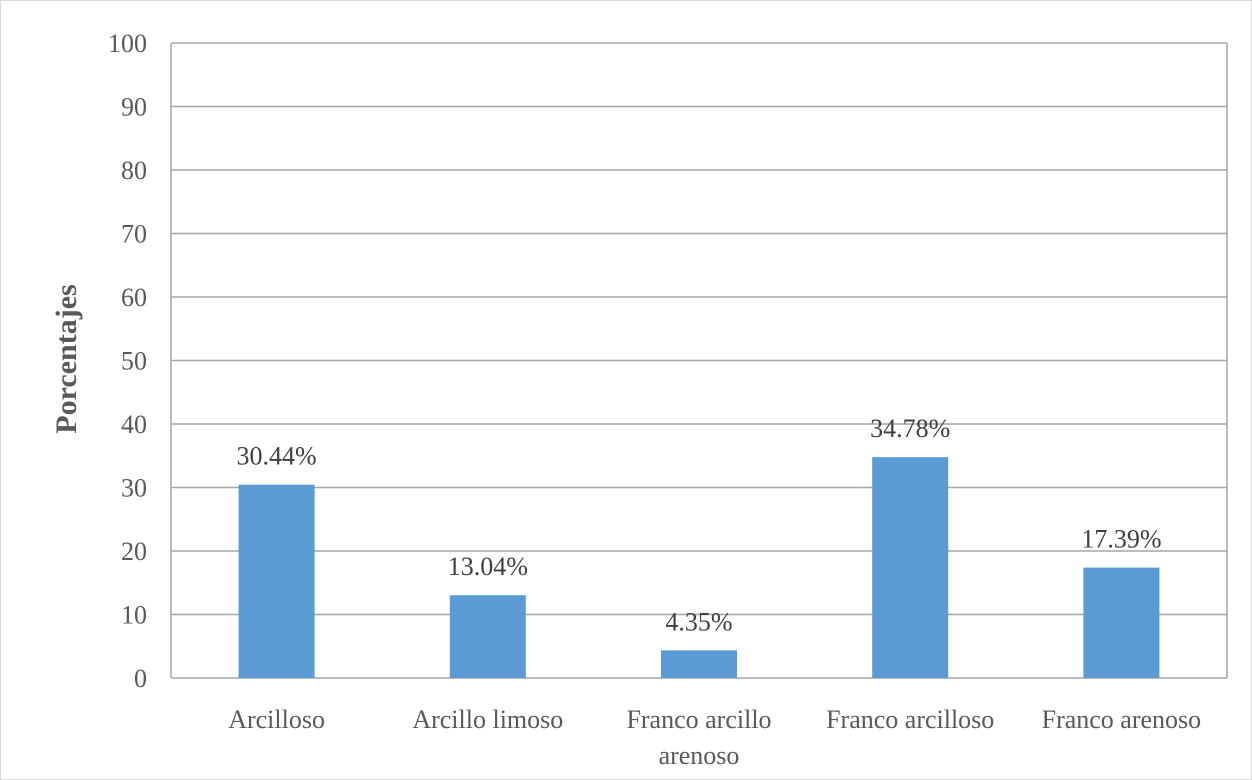  What do you see at coordinates (1121, 539) in the screenshot?
I see `data-label: 17.39%` at bounding box center [1121, 539].